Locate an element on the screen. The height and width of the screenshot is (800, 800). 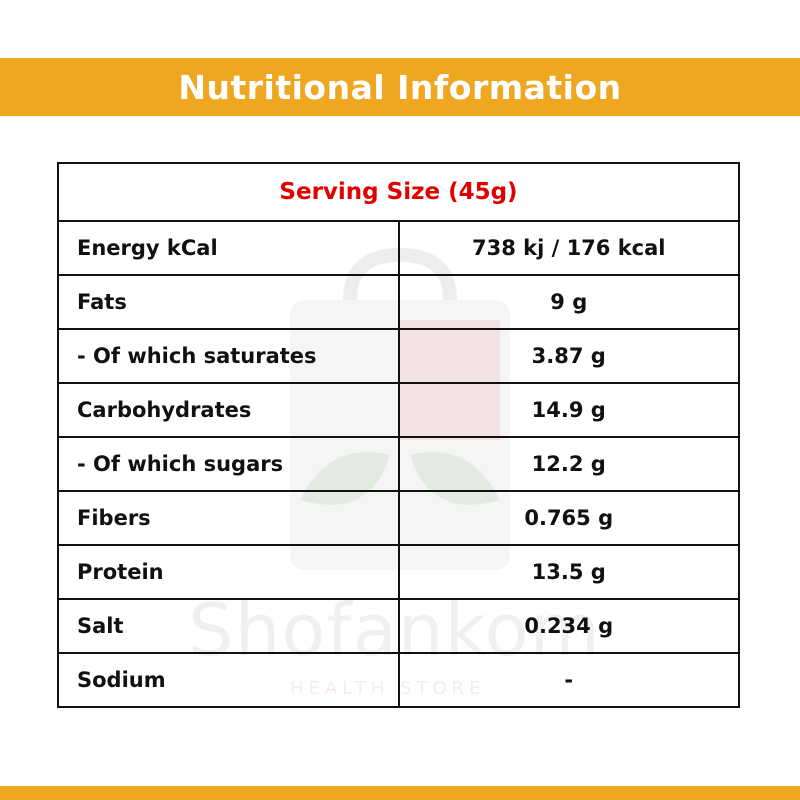
table-row: Energy kCal 738 kj / 176 kcal is located at coordinates (398, 248).